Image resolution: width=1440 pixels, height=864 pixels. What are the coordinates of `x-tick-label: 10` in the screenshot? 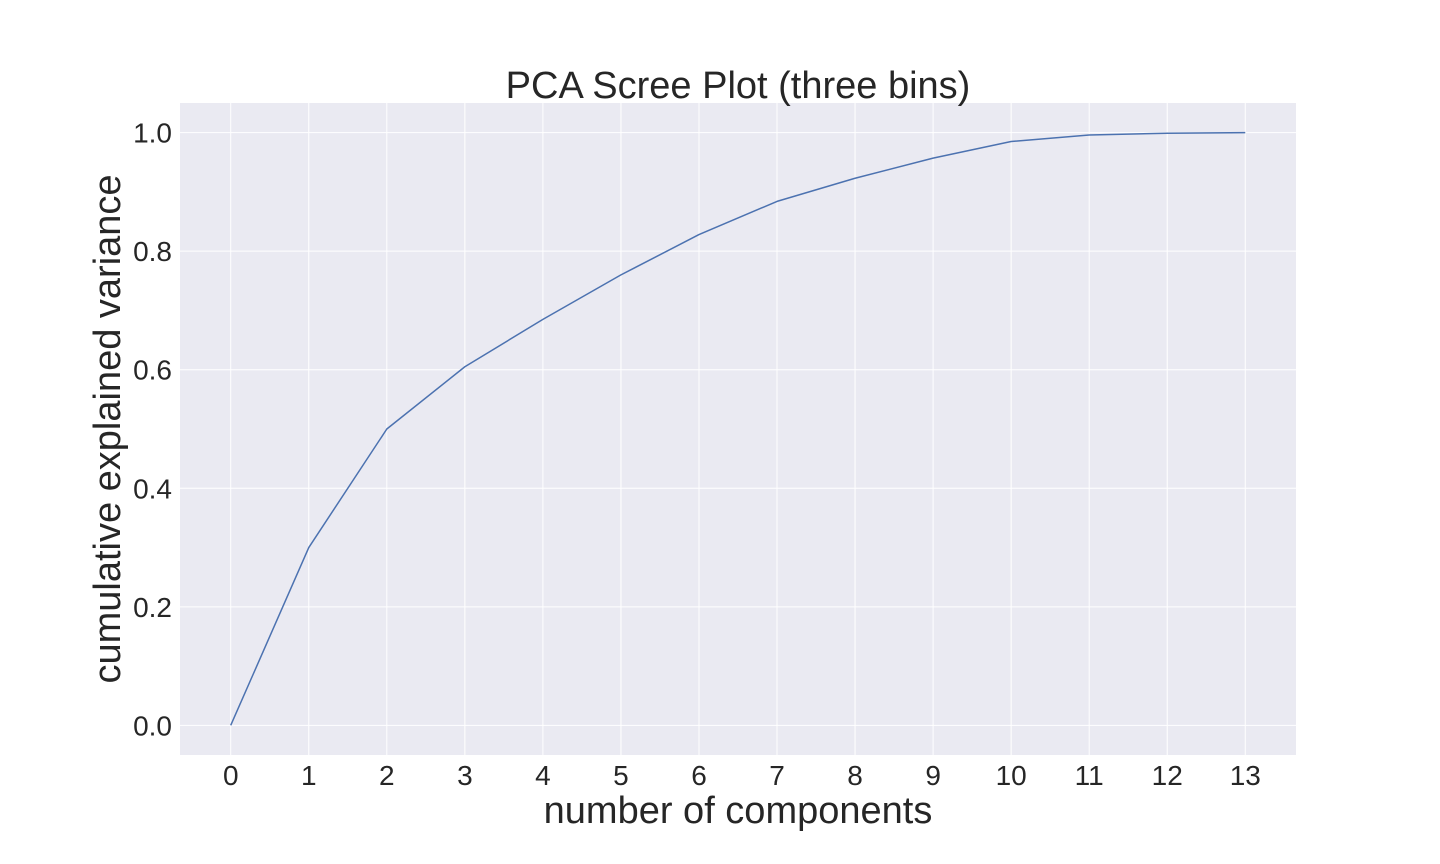 It's located at (1011, 775).